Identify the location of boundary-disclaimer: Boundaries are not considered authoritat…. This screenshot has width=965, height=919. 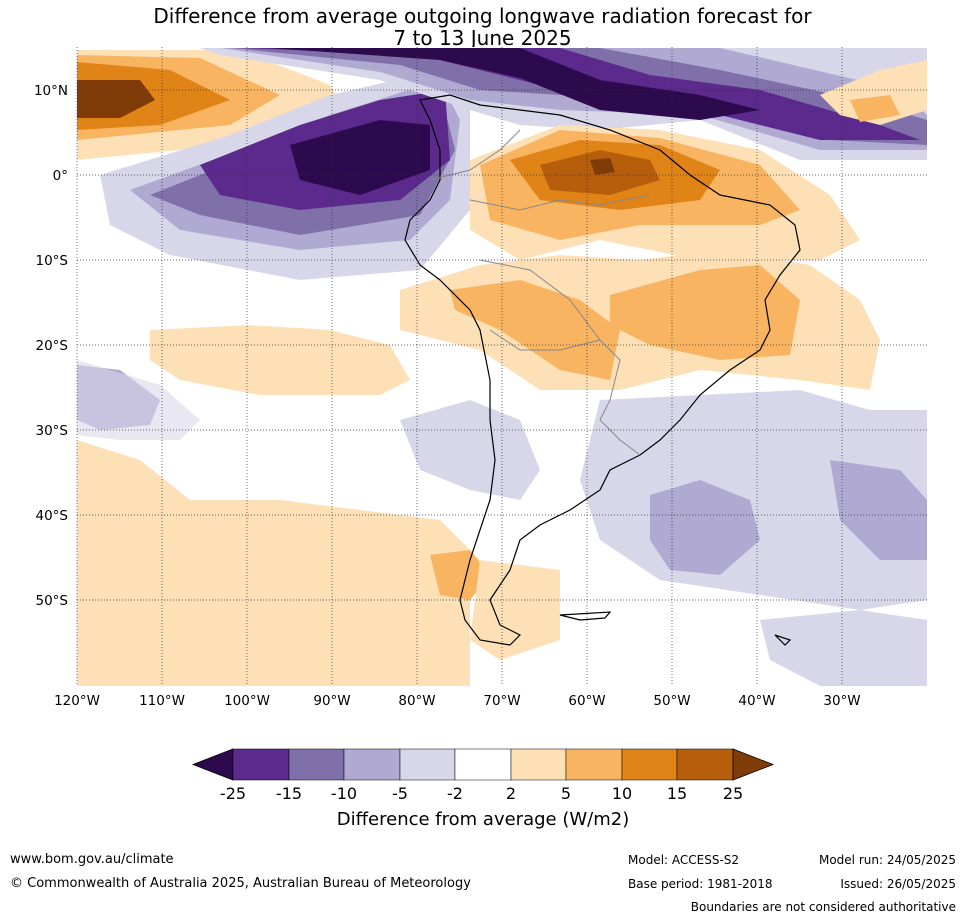
(823, 907).